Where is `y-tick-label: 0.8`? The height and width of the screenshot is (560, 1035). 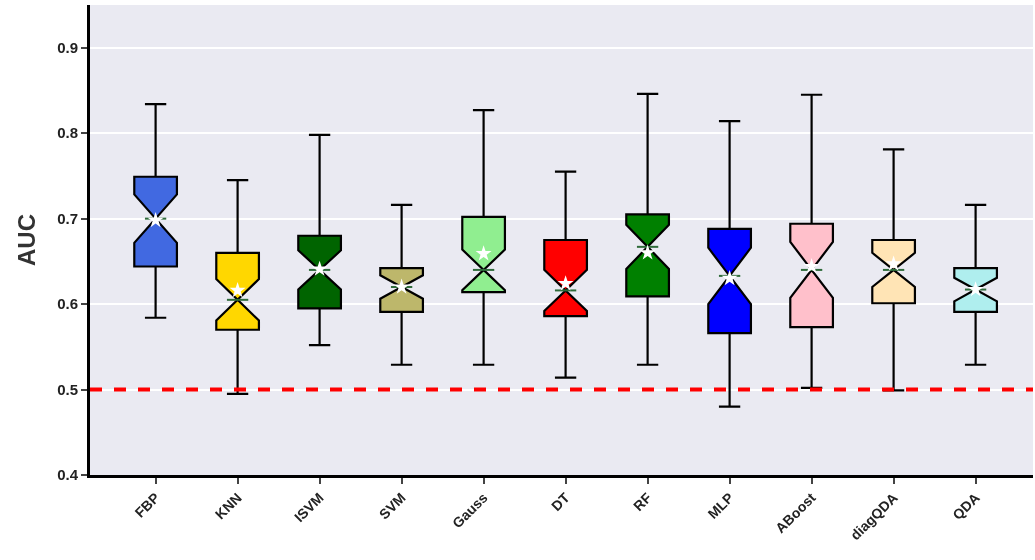 y-tick-label: 0.8 is located at coordinates (67, 133).